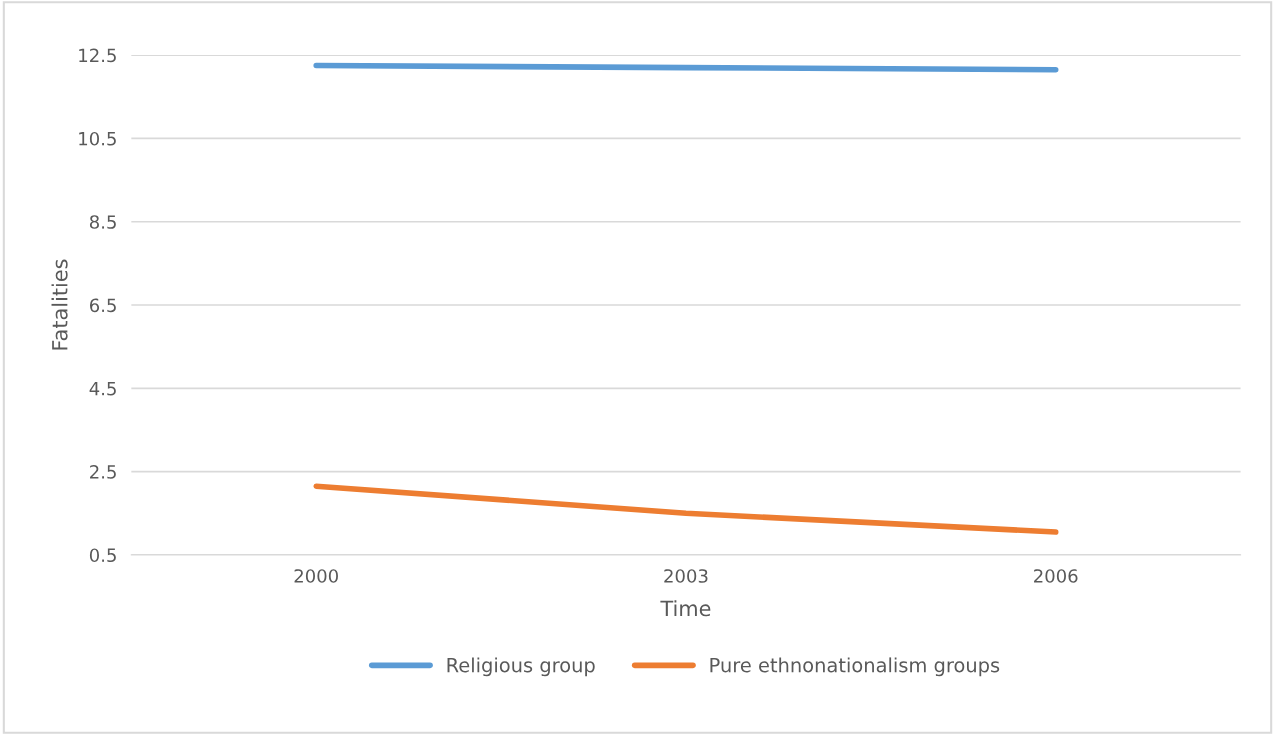 This screenshot has height=735, width=1275. I want to click on x-axis-title: Time, so click(685, 608).